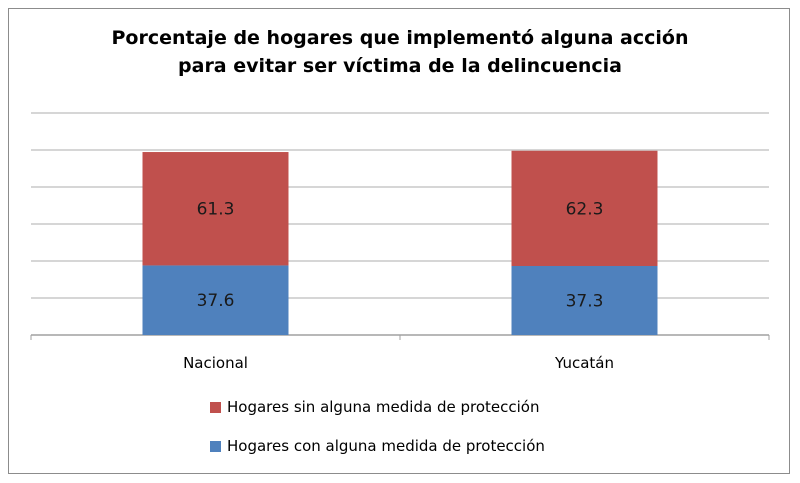 Image resolution: width=800 pixels, height=483 pixels. What do you see at coordinates (386, 446) in the screenshot?
I see `legend-label-con: Hogares con alguna medida de protección` at bounding box center [386, 446].